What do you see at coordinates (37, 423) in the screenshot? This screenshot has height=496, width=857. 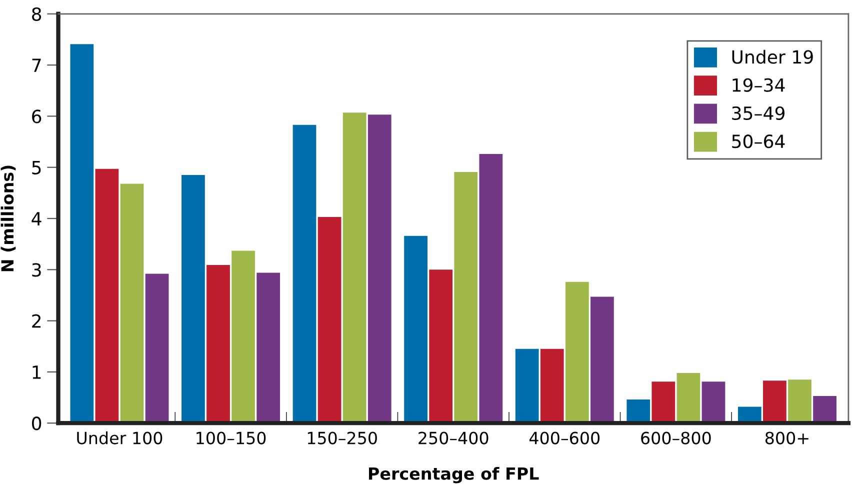 I see `y-tick-label: 0` at bounding box center [37, 423].